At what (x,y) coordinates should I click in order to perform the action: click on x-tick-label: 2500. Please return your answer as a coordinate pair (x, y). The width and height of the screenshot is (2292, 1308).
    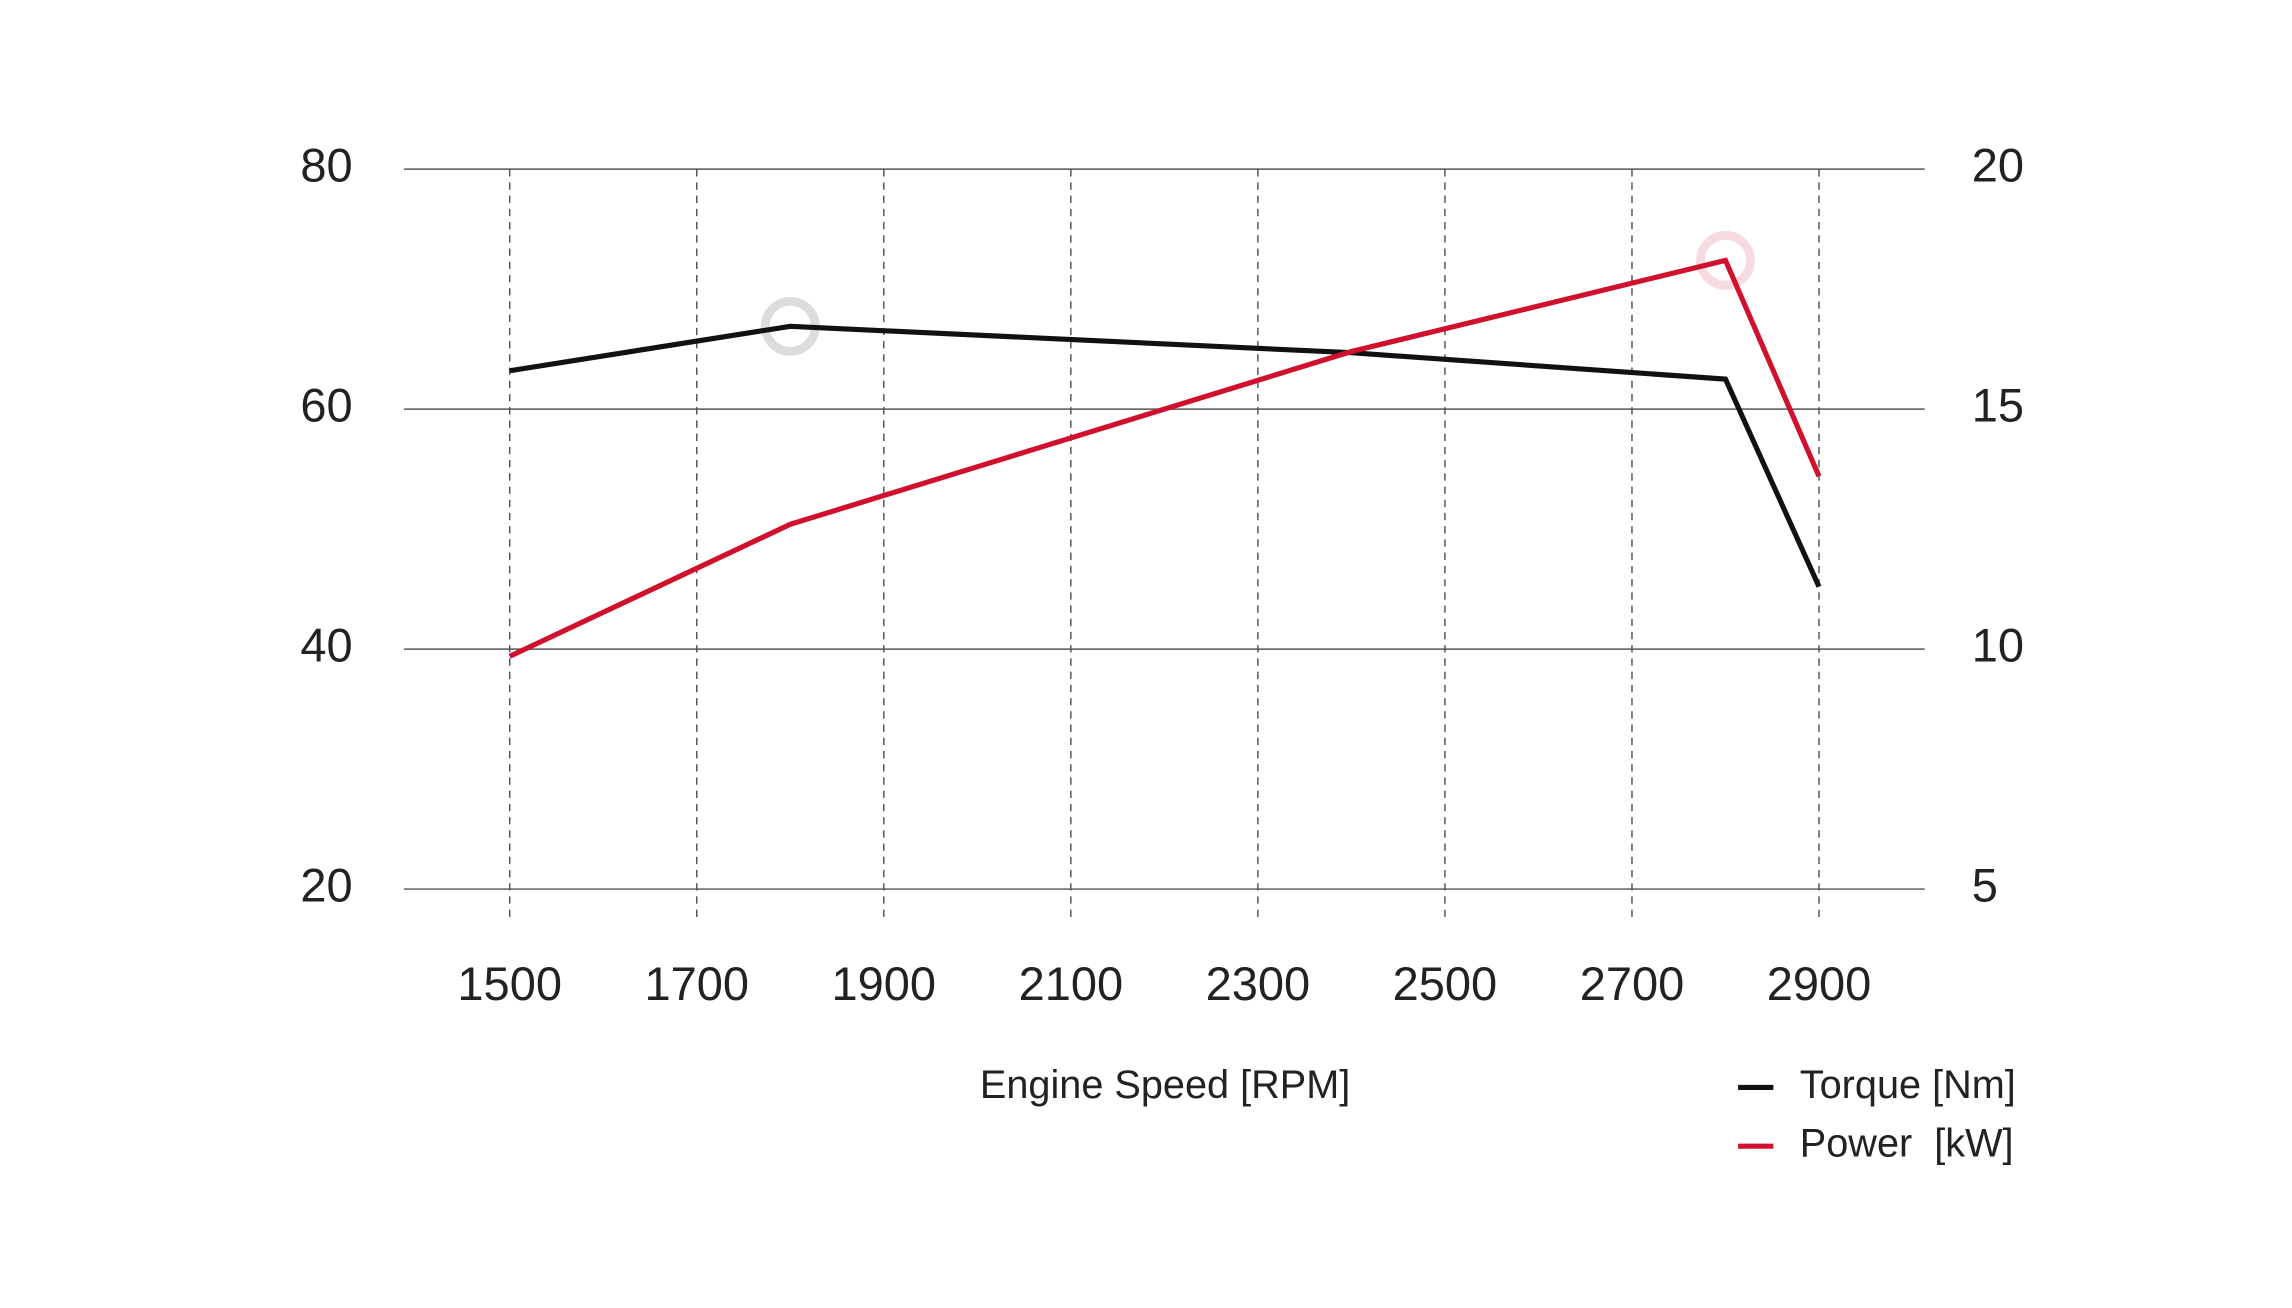
    Looking at the image, I should click on (1445, 983).